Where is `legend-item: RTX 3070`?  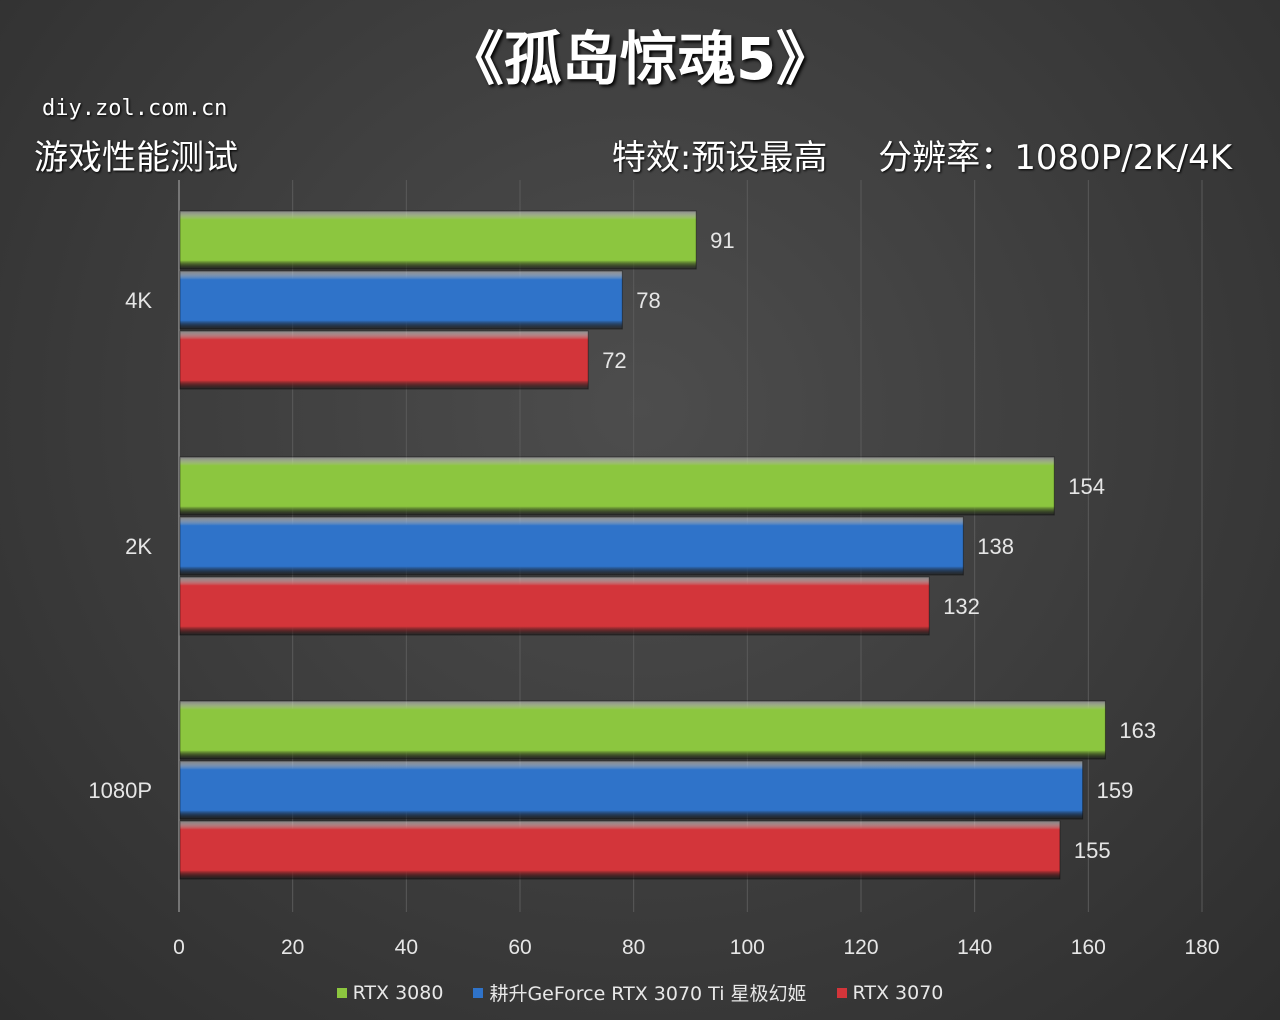
legend-item: RTX 3070 is located at coordinates (890, 992).